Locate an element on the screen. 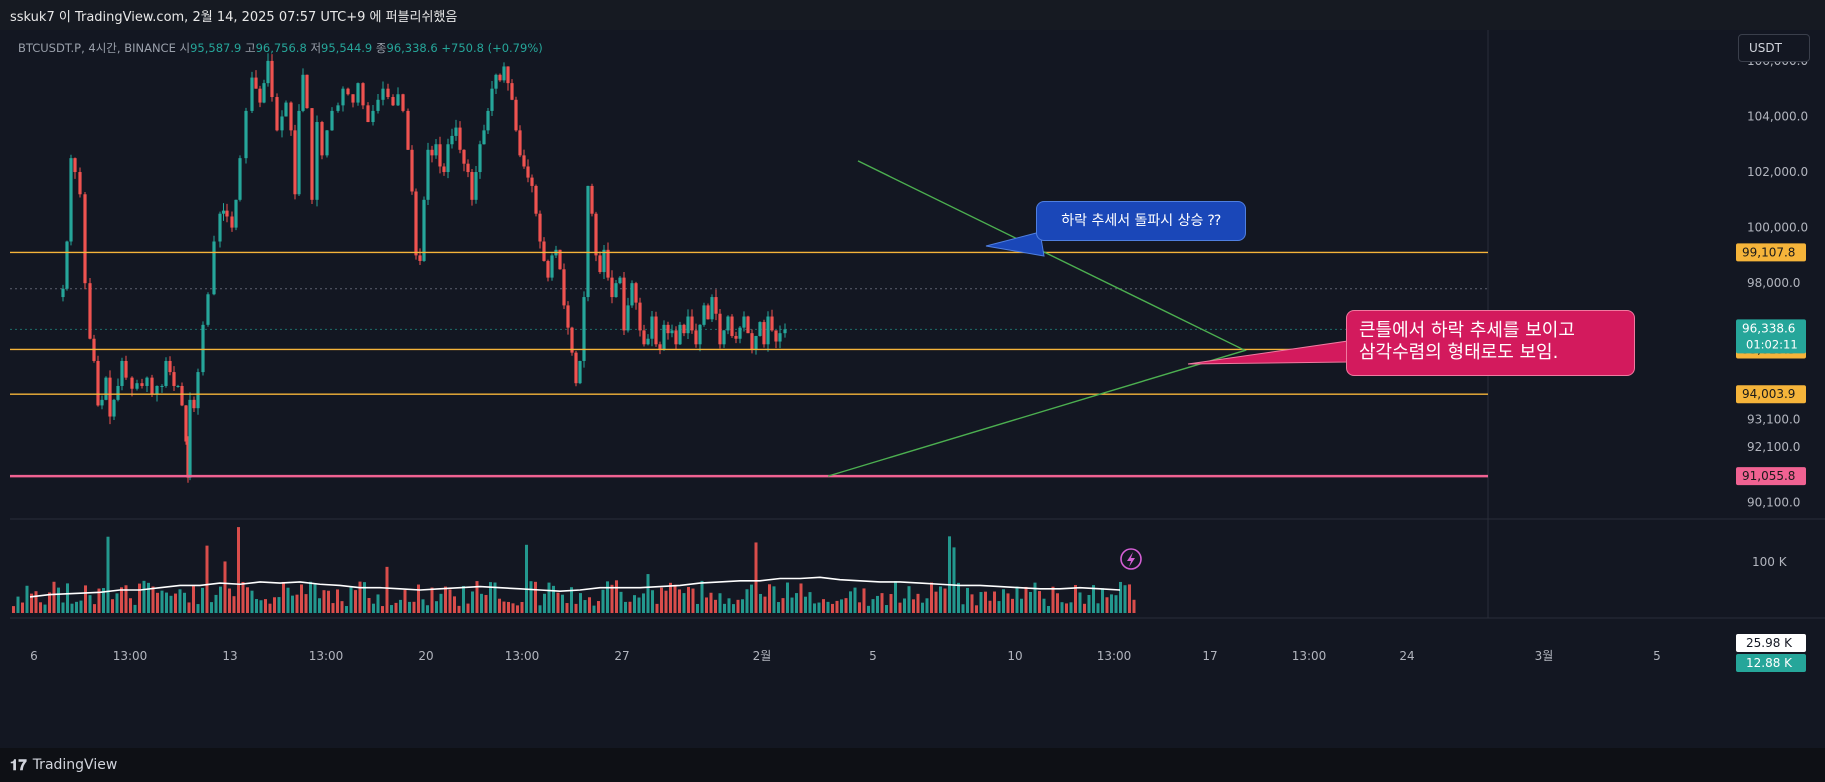 This screenshot has height=782, width=1825. callout-triangle-note: 큰틀에서 하락 추세를 보이고 삼각수렴의 형태로도 보임. is located at coordinates (1490, 343).